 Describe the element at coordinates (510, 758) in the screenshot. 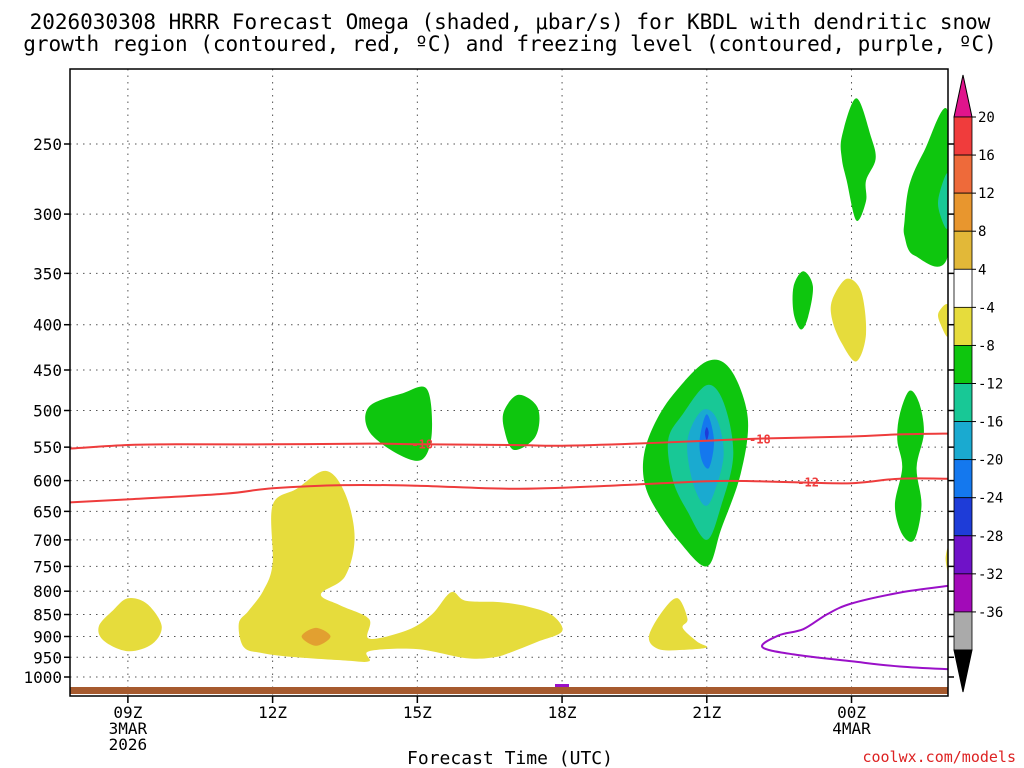

I see `x-axis-label: Forecast Time (UTC)` at that location.